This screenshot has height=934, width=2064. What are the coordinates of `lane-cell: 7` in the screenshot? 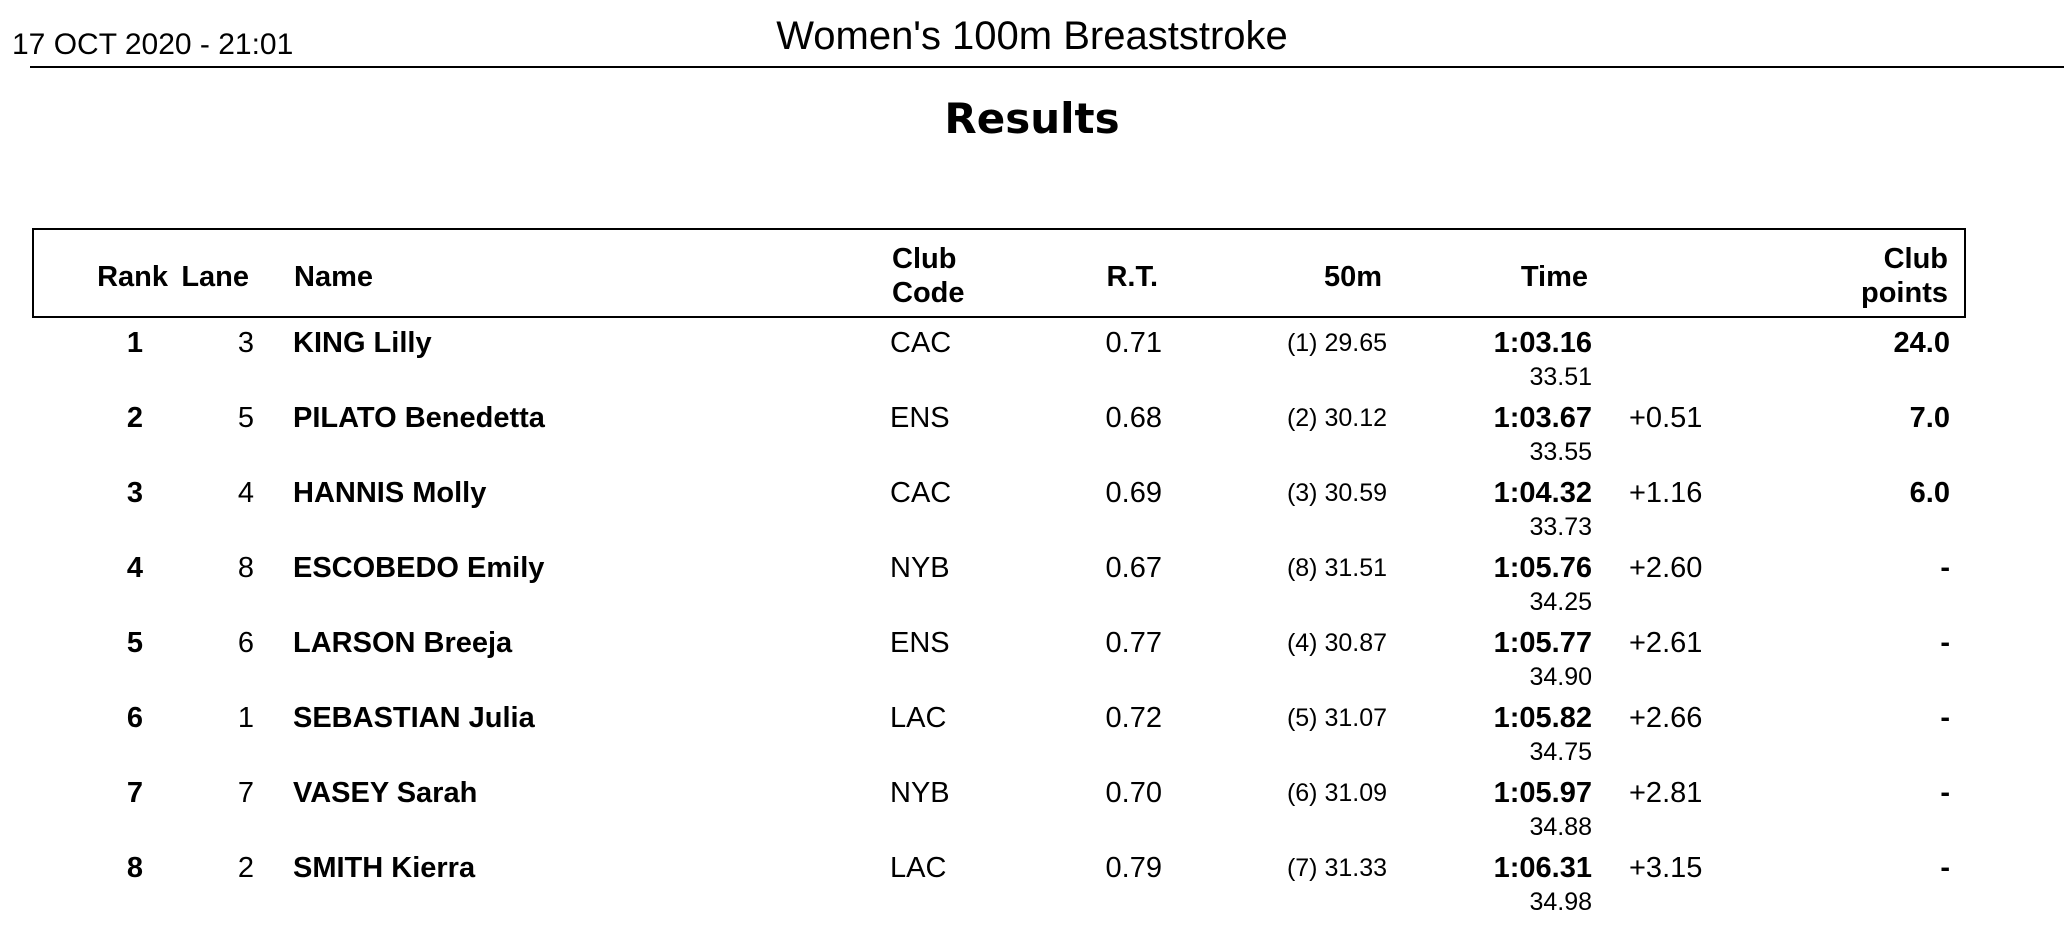 It's located at (245, 793).